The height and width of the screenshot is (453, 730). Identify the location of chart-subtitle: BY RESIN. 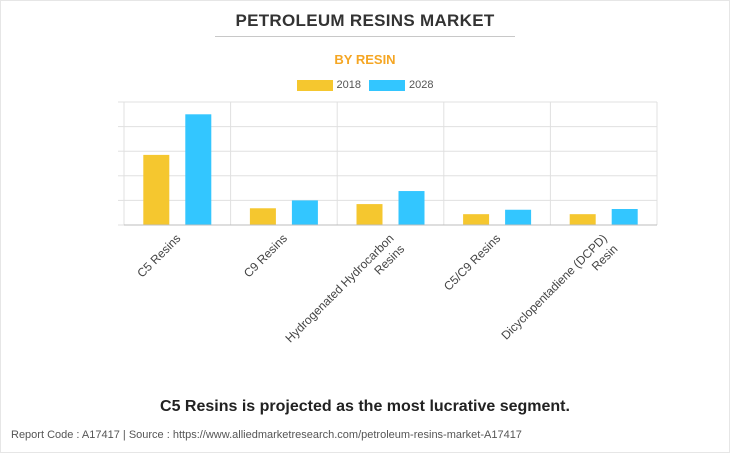
(365, 59).